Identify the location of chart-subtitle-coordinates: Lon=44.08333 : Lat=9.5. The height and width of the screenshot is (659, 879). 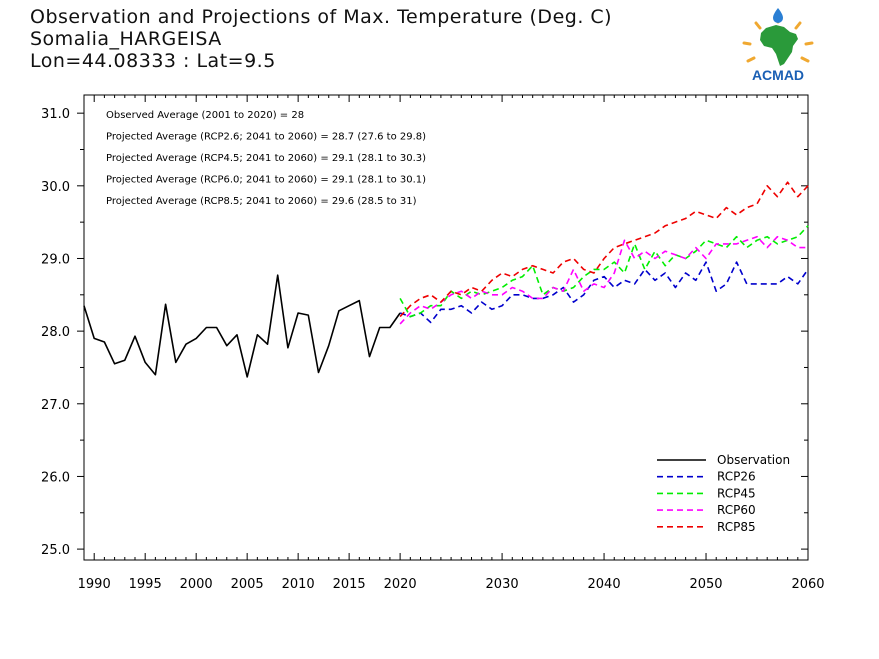
(153, 61).